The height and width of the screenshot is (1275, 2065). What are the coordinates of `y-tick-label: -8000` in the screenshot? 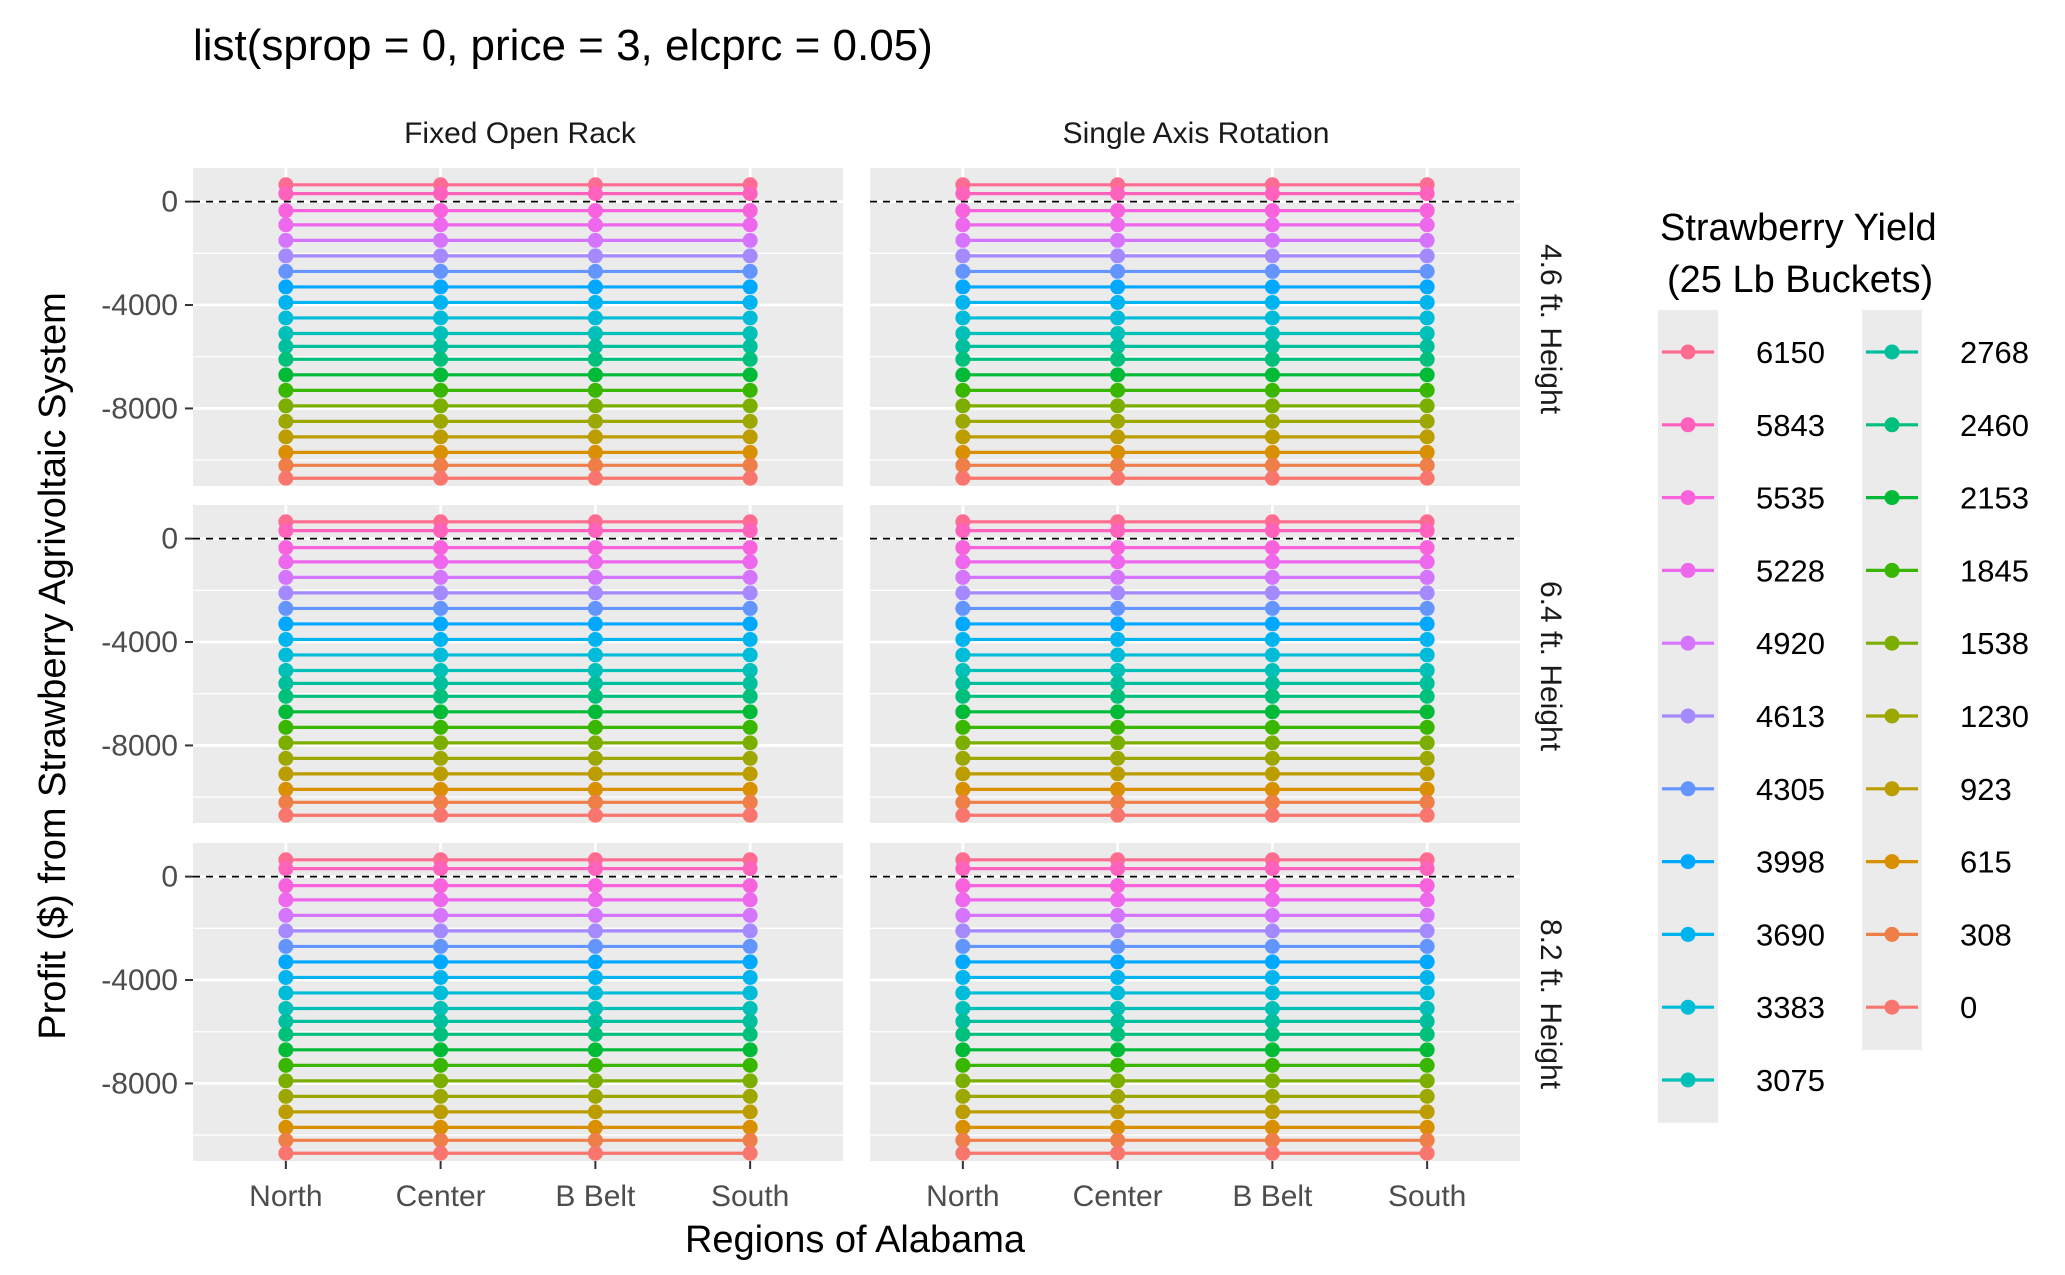 It's located at (139, 408).